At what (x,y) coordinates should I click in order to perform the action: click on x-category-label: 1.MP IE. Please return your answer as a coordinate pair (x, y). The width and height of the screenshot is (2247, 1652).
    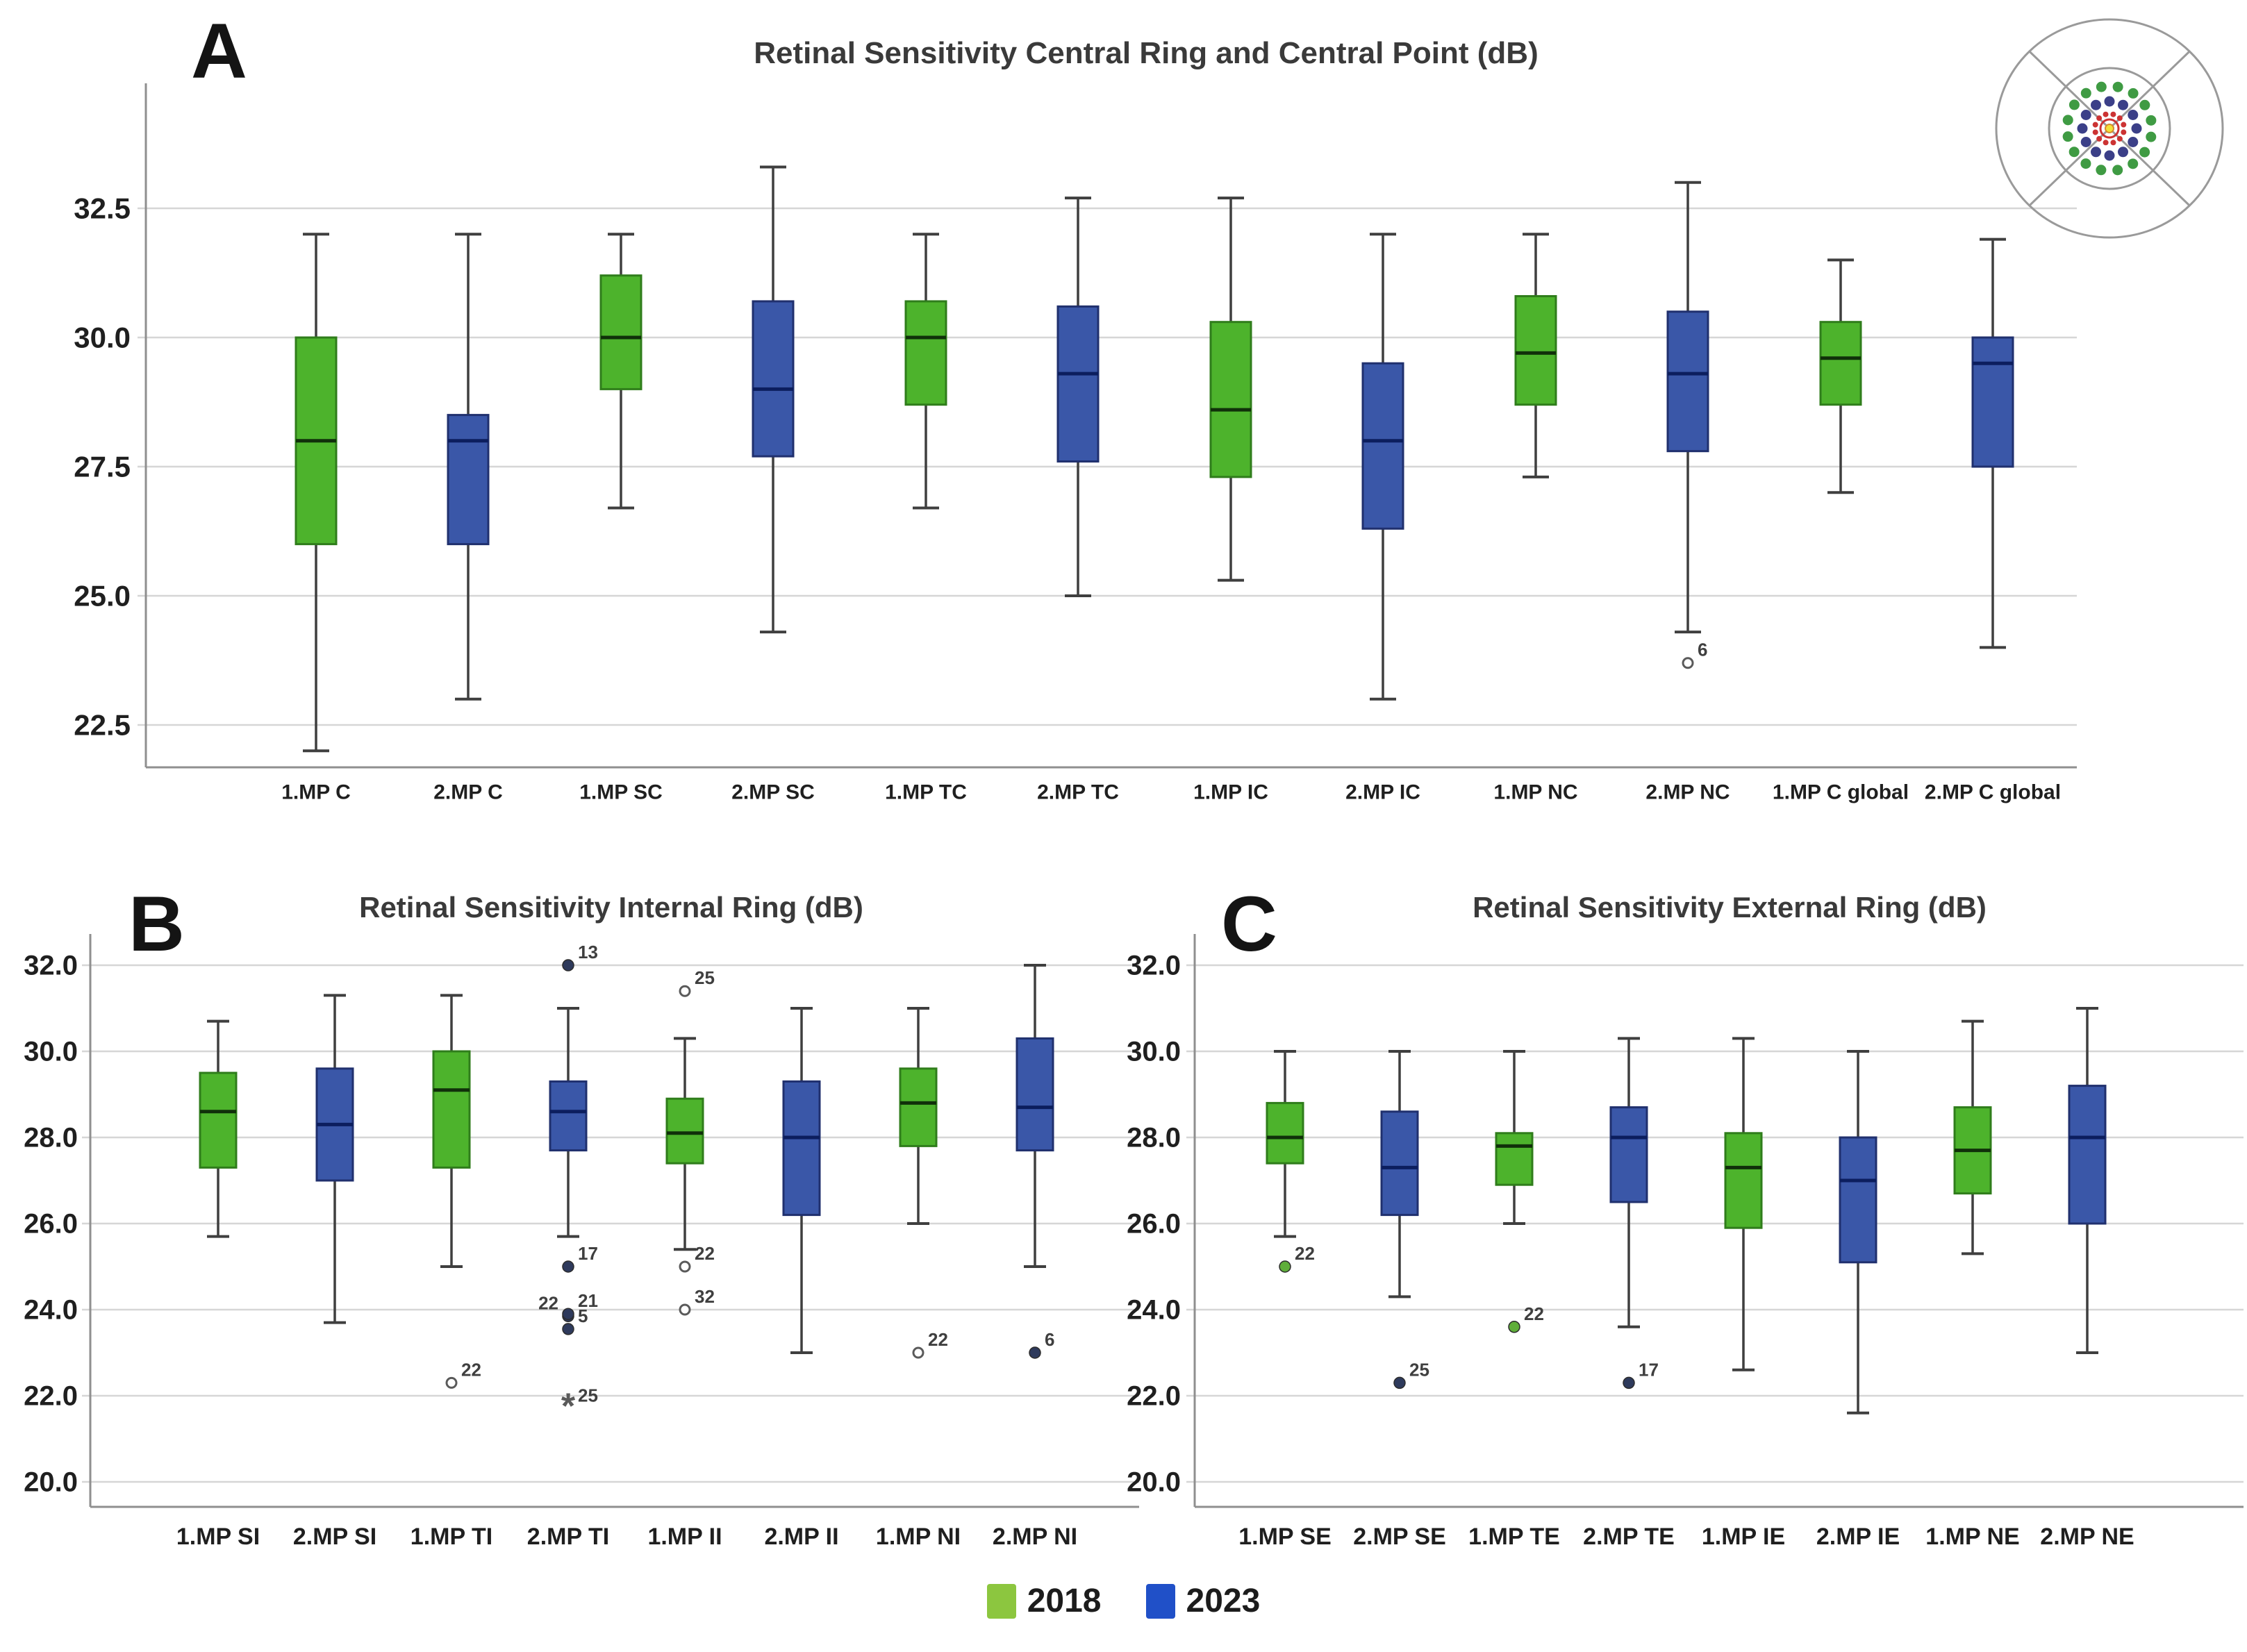
    Looking at the image, I should click on (1743, 1537).